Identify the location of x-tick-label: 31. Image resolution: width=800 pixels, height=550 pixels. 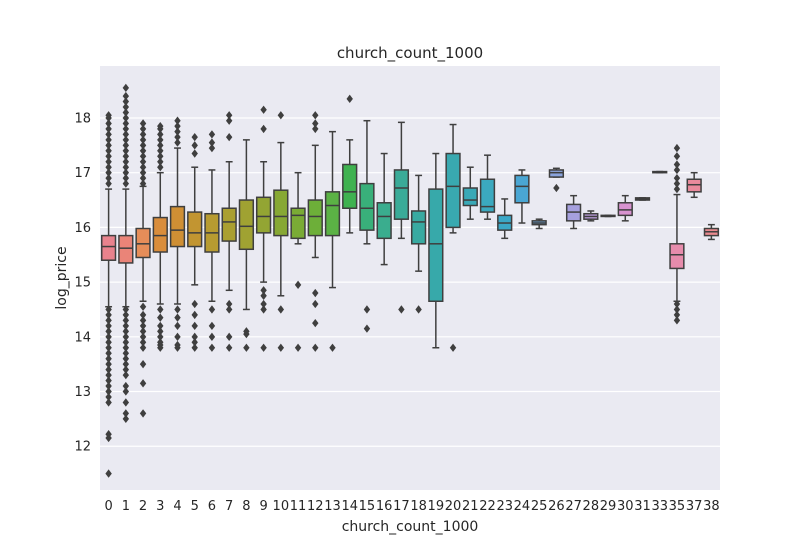
(642, 506).